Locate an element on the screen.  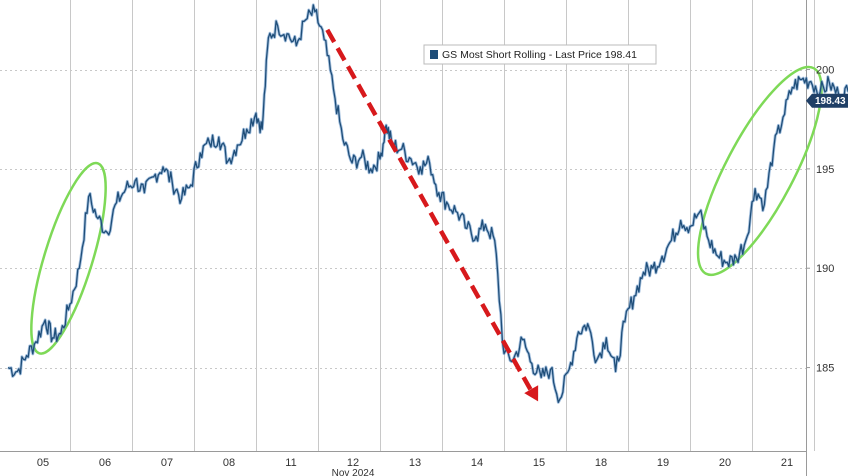
x-axis: 05 06 07 08 11 12 13 14 15 18 19 20 21 is located at coordinates (415, 463).